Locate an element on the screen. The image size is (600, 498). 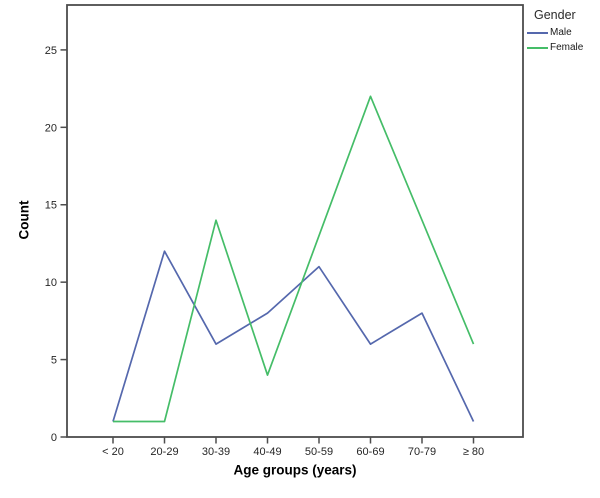
y-tick-label: 25 is located at coordinates (51, 51).